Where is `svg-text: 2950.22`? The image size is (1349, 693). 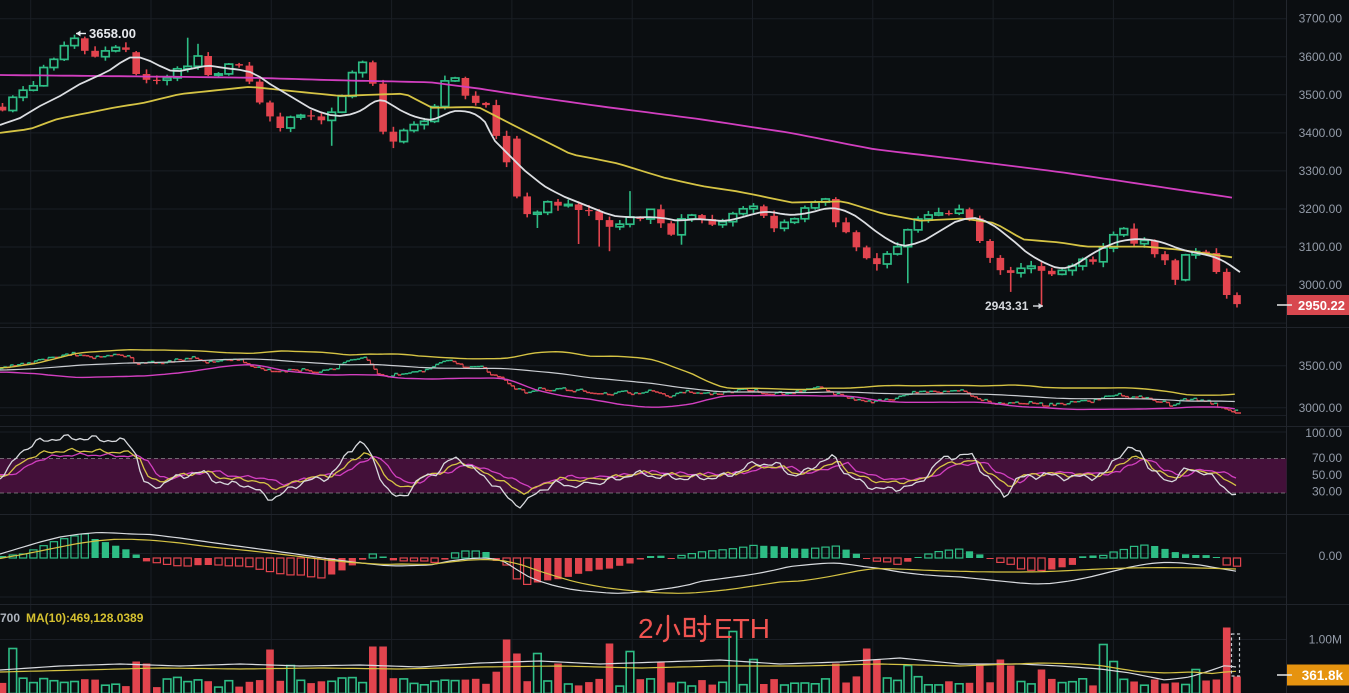
svg-text: 2950.22 is located at coordinates (1321, 305).